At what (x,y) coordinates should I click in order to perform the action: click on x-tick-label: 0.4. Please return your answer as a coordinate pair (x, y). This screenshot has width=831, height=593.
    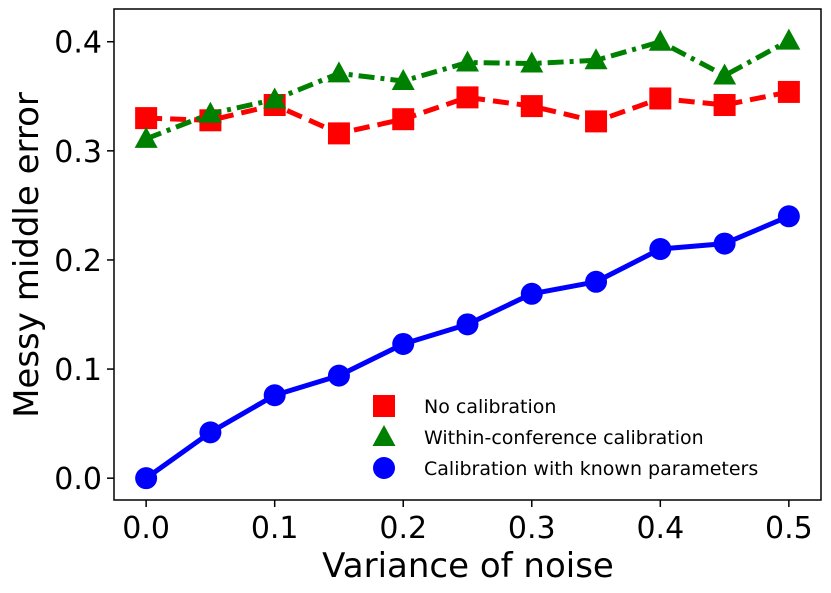
    Looking at the image, I should click on (660, 528).